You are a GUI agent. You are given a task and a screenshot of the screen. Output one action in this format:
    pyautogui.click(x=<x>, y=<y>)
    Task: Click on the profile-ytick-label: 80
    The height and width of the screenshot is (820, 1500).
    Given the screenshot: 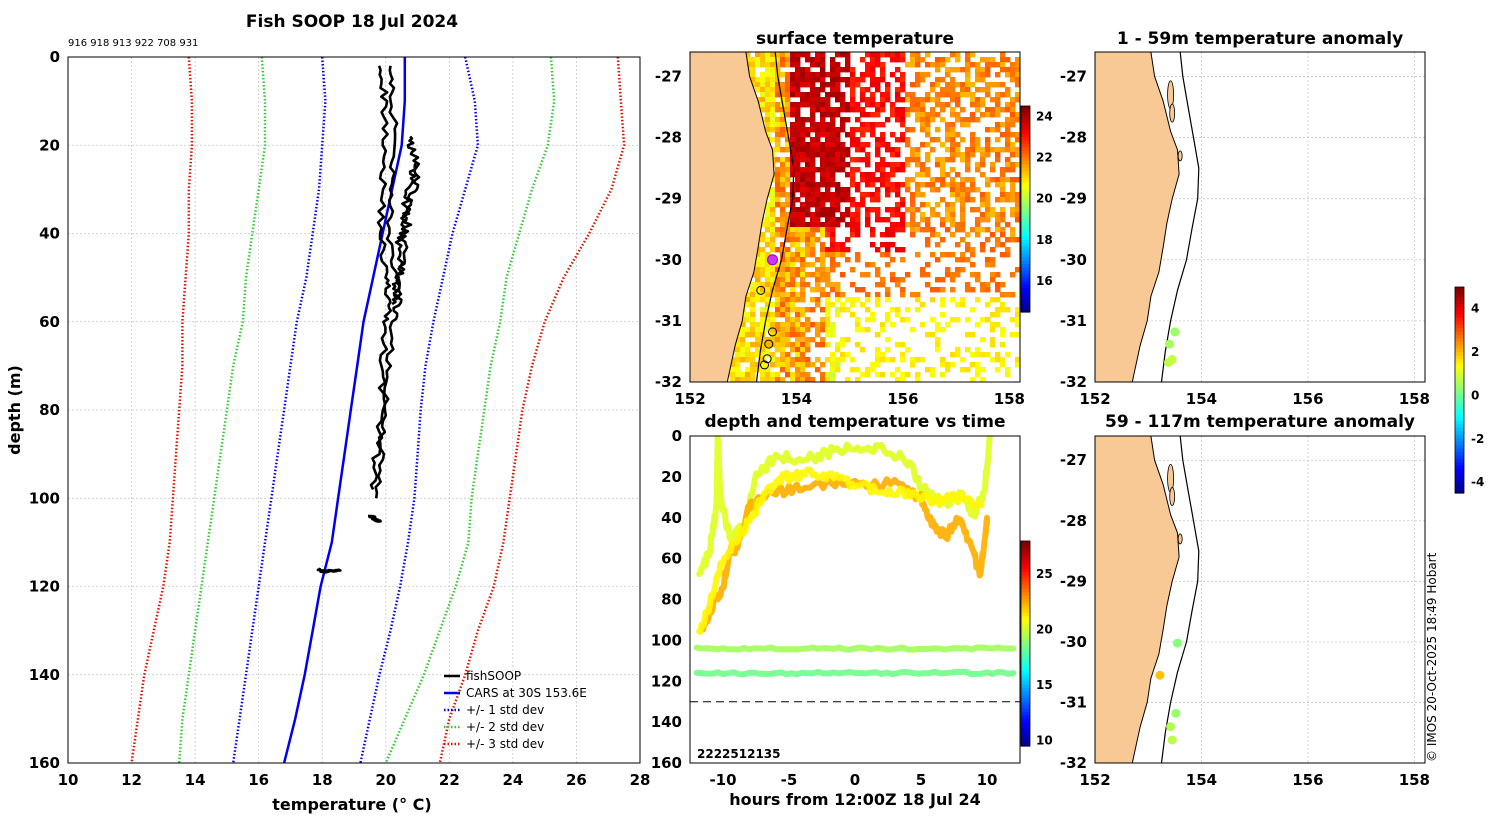 What is the action you would take?
    pyautogui.click(x=49, y=410)
    